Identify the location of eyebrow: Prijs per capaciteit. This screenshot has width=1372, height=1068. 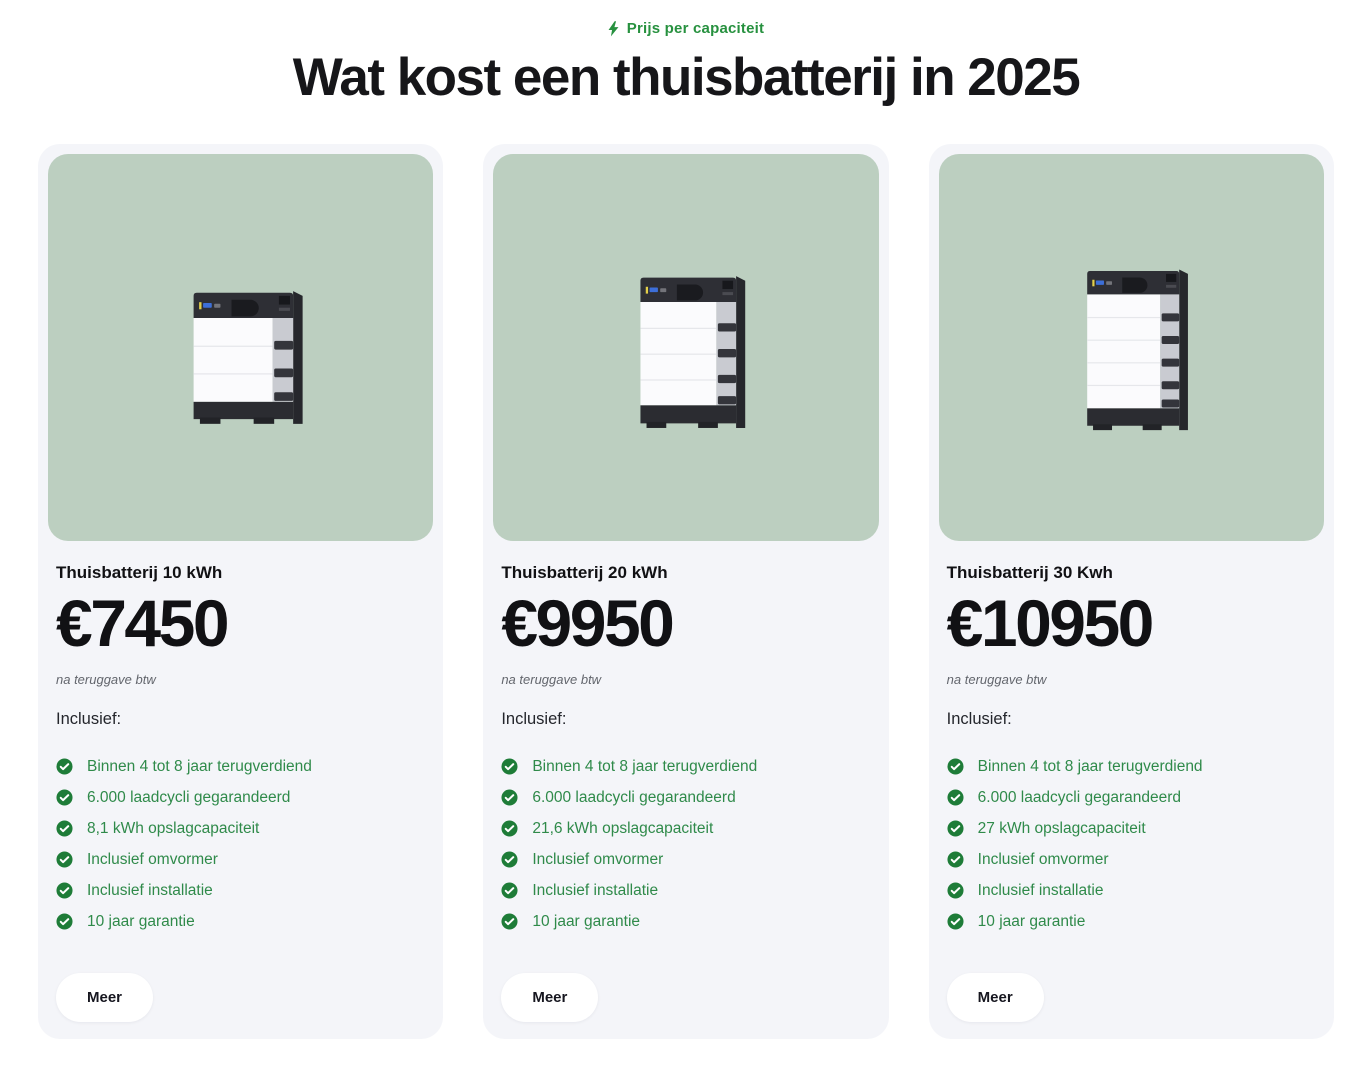
(686, 28).